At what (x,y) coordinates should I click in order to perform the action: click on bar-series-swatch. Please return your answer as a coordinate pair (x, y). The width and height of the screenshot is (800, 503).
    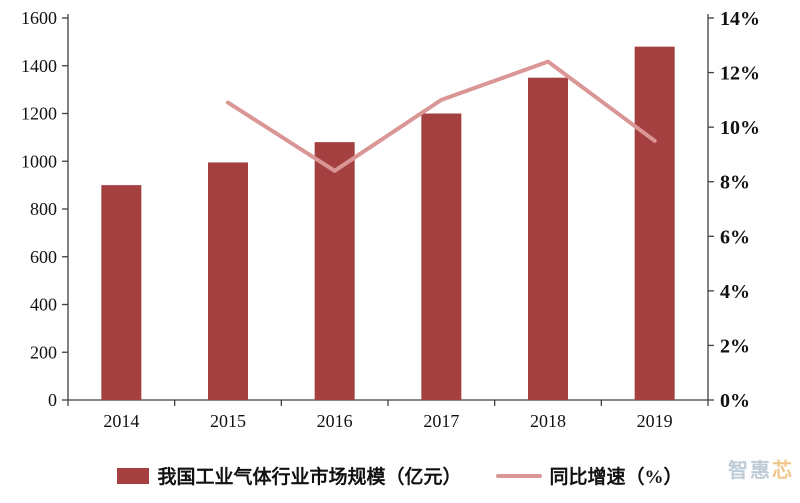
    Looking at the image, I should click on (133, 475).